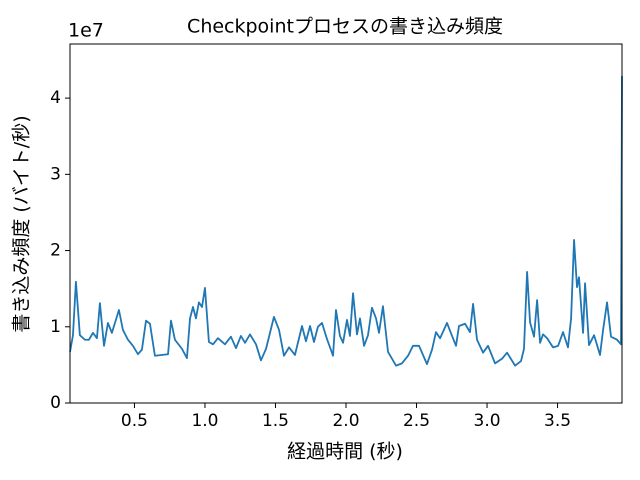 Image resolution: width=640 pixels, height=480 pixels. What do you see at coordinates (22, 223) in the screenshot?
I see `y-axis-label: 書き込み頻度 (バイト/秒)` at bounding box center [22, 223].